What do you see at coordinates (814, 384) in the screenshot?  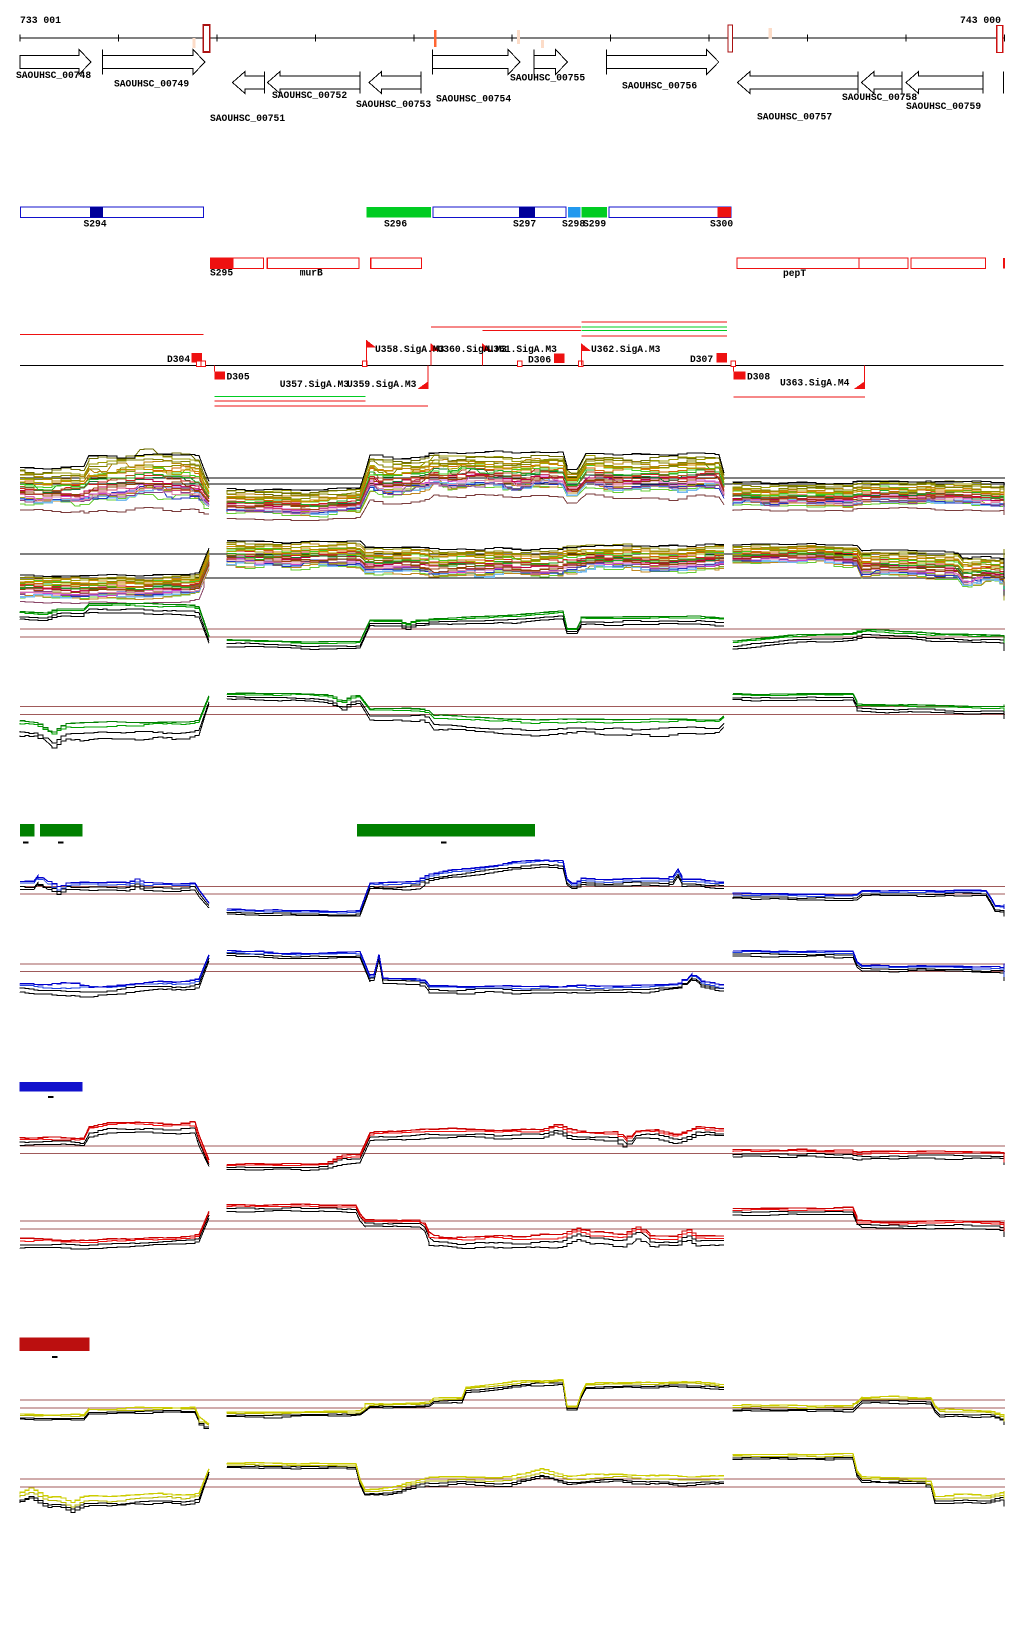 I see `svg-text: U363.SigA.M4` at bounding box center [814, 384].